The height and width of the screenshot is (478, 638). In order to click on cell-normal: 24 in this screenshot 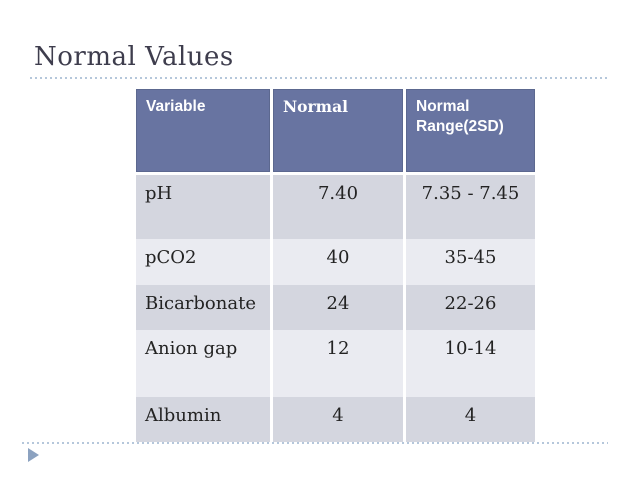, I will do `click(338, 307)`.